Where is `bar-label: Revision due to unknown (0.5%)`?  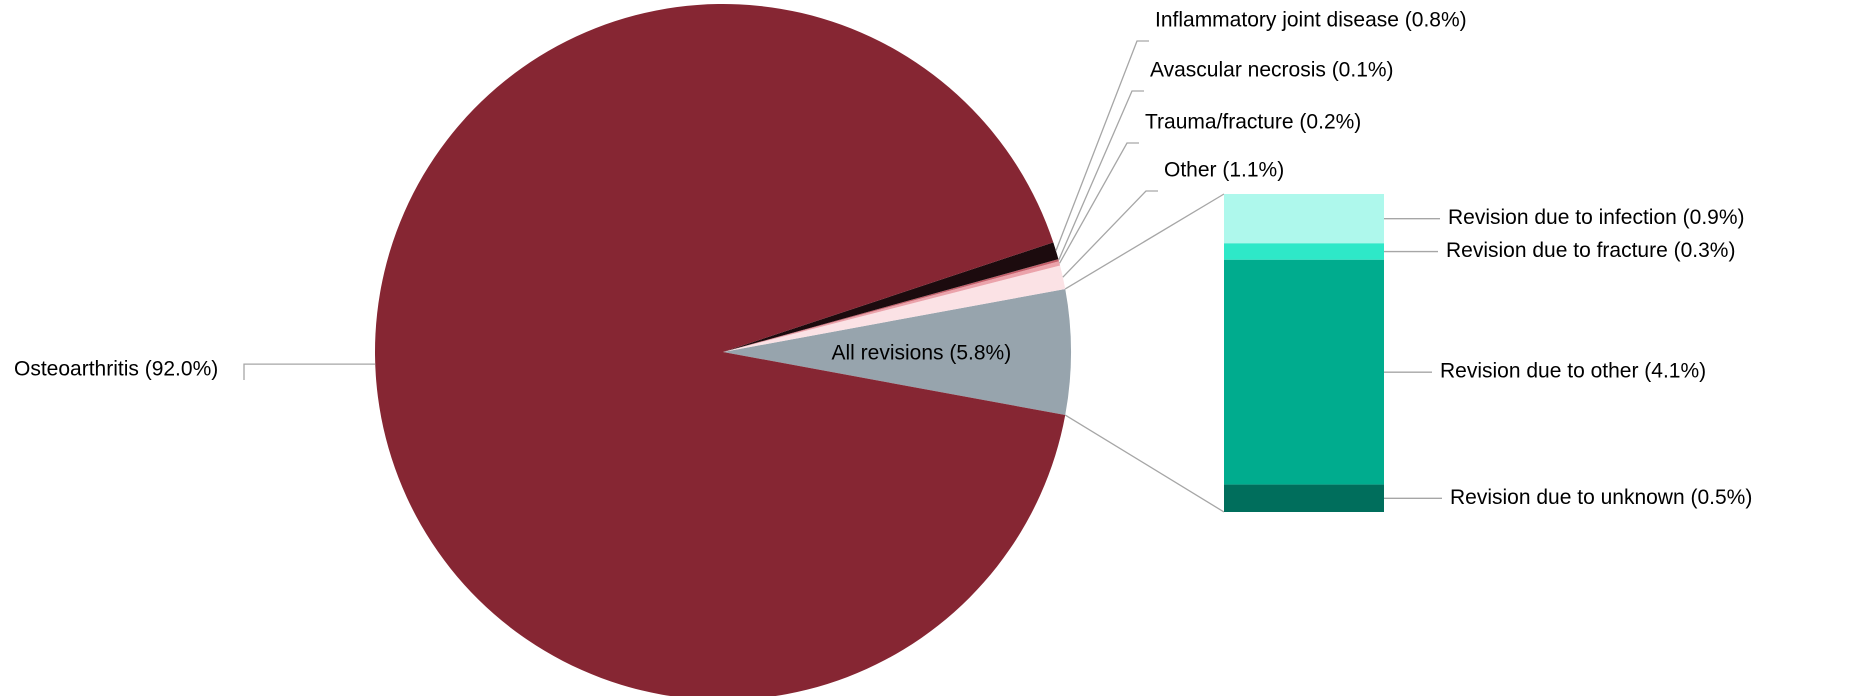
bar-label: Revision due to unknown (0.5%) is located at coordinates (1601, 497).